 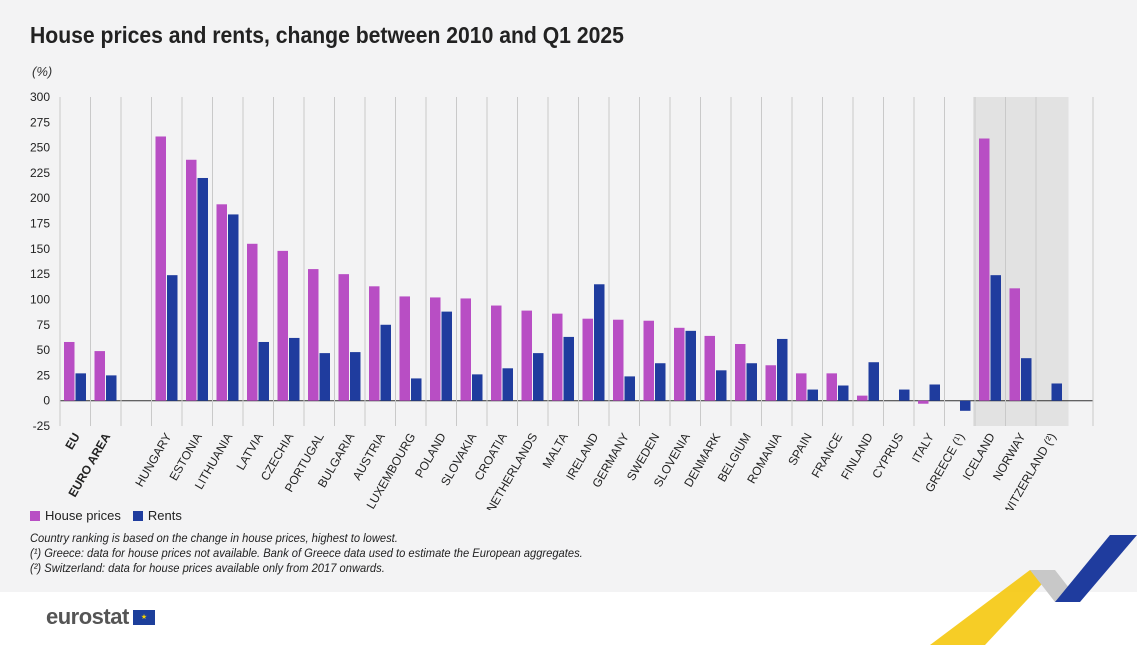 I want to click on y-tick-label: 175, so click(x=40, y=224).